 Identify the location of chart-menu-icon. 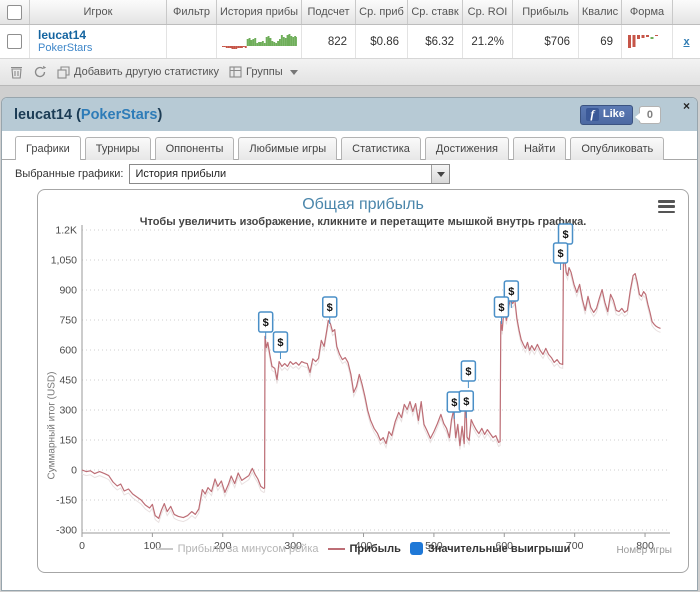
(666, 206).